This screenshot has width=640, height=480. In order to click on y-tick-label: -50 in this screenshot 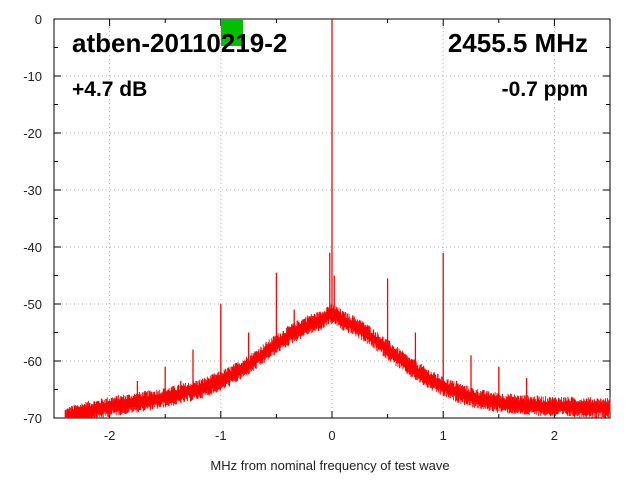, I will do `click(32, 304)`.